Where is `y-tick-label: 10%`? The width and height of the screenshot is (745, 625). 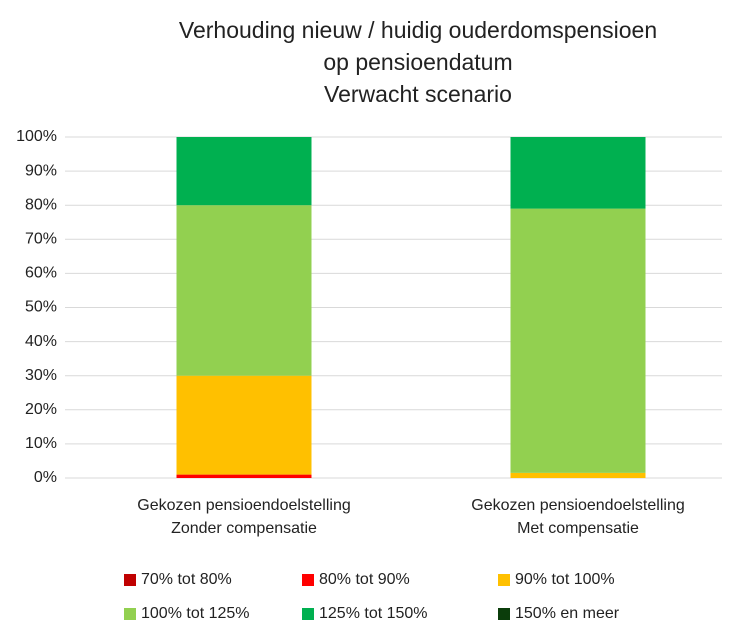
y-tick-label: 10% is located at coordinates (41, 443).